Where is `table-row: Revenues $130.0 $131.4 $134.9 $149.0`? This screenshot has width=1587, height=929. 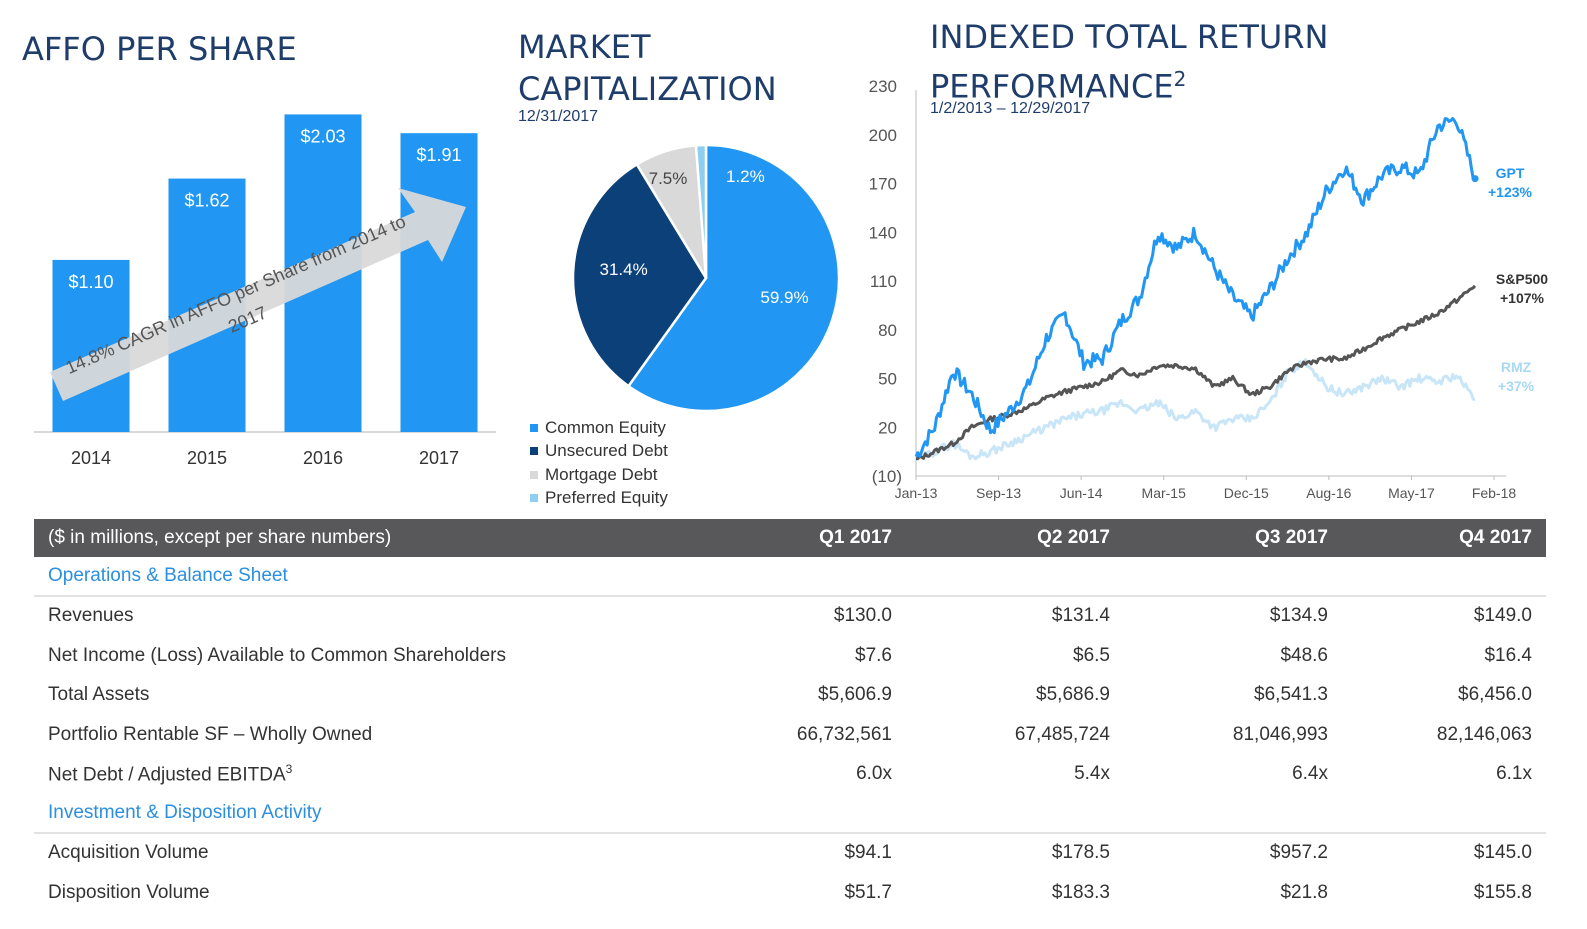
table-row: Revenues $130.0 $131.4 $134.9 $149.0 is located at coordinates (790, 617).